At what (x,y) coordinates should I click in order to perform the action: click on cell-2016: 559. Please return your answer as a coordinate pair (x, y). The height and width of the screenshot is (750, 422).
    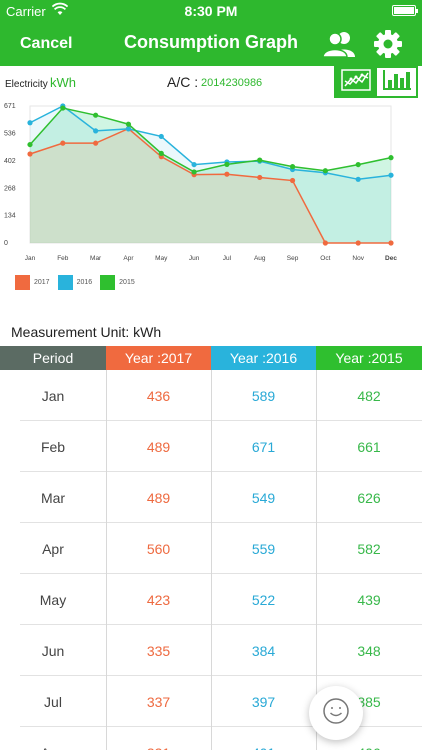
    Looking at the image, I should click on (263, 548).